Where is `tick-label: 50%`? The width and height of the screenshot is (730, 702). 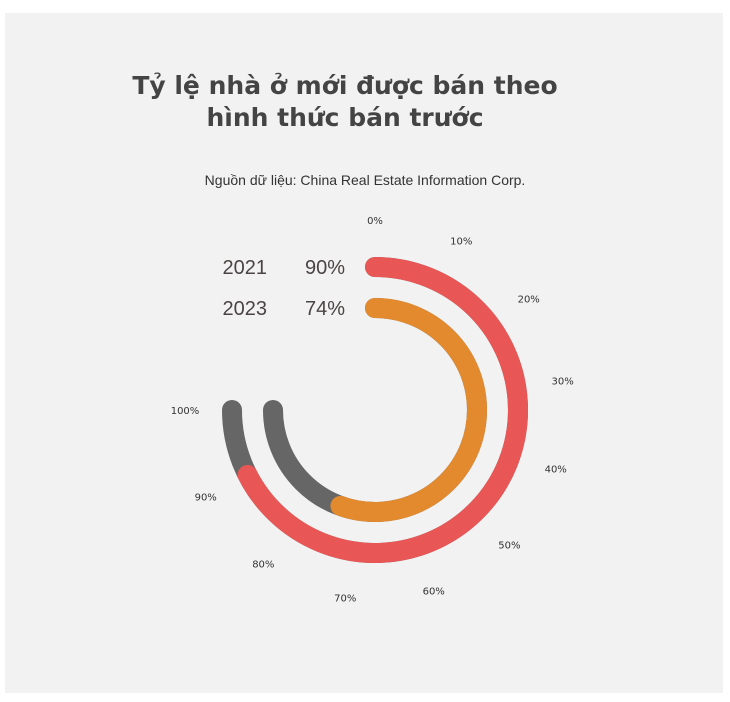
tick-label: 50% is located at coordinates (509, 545).